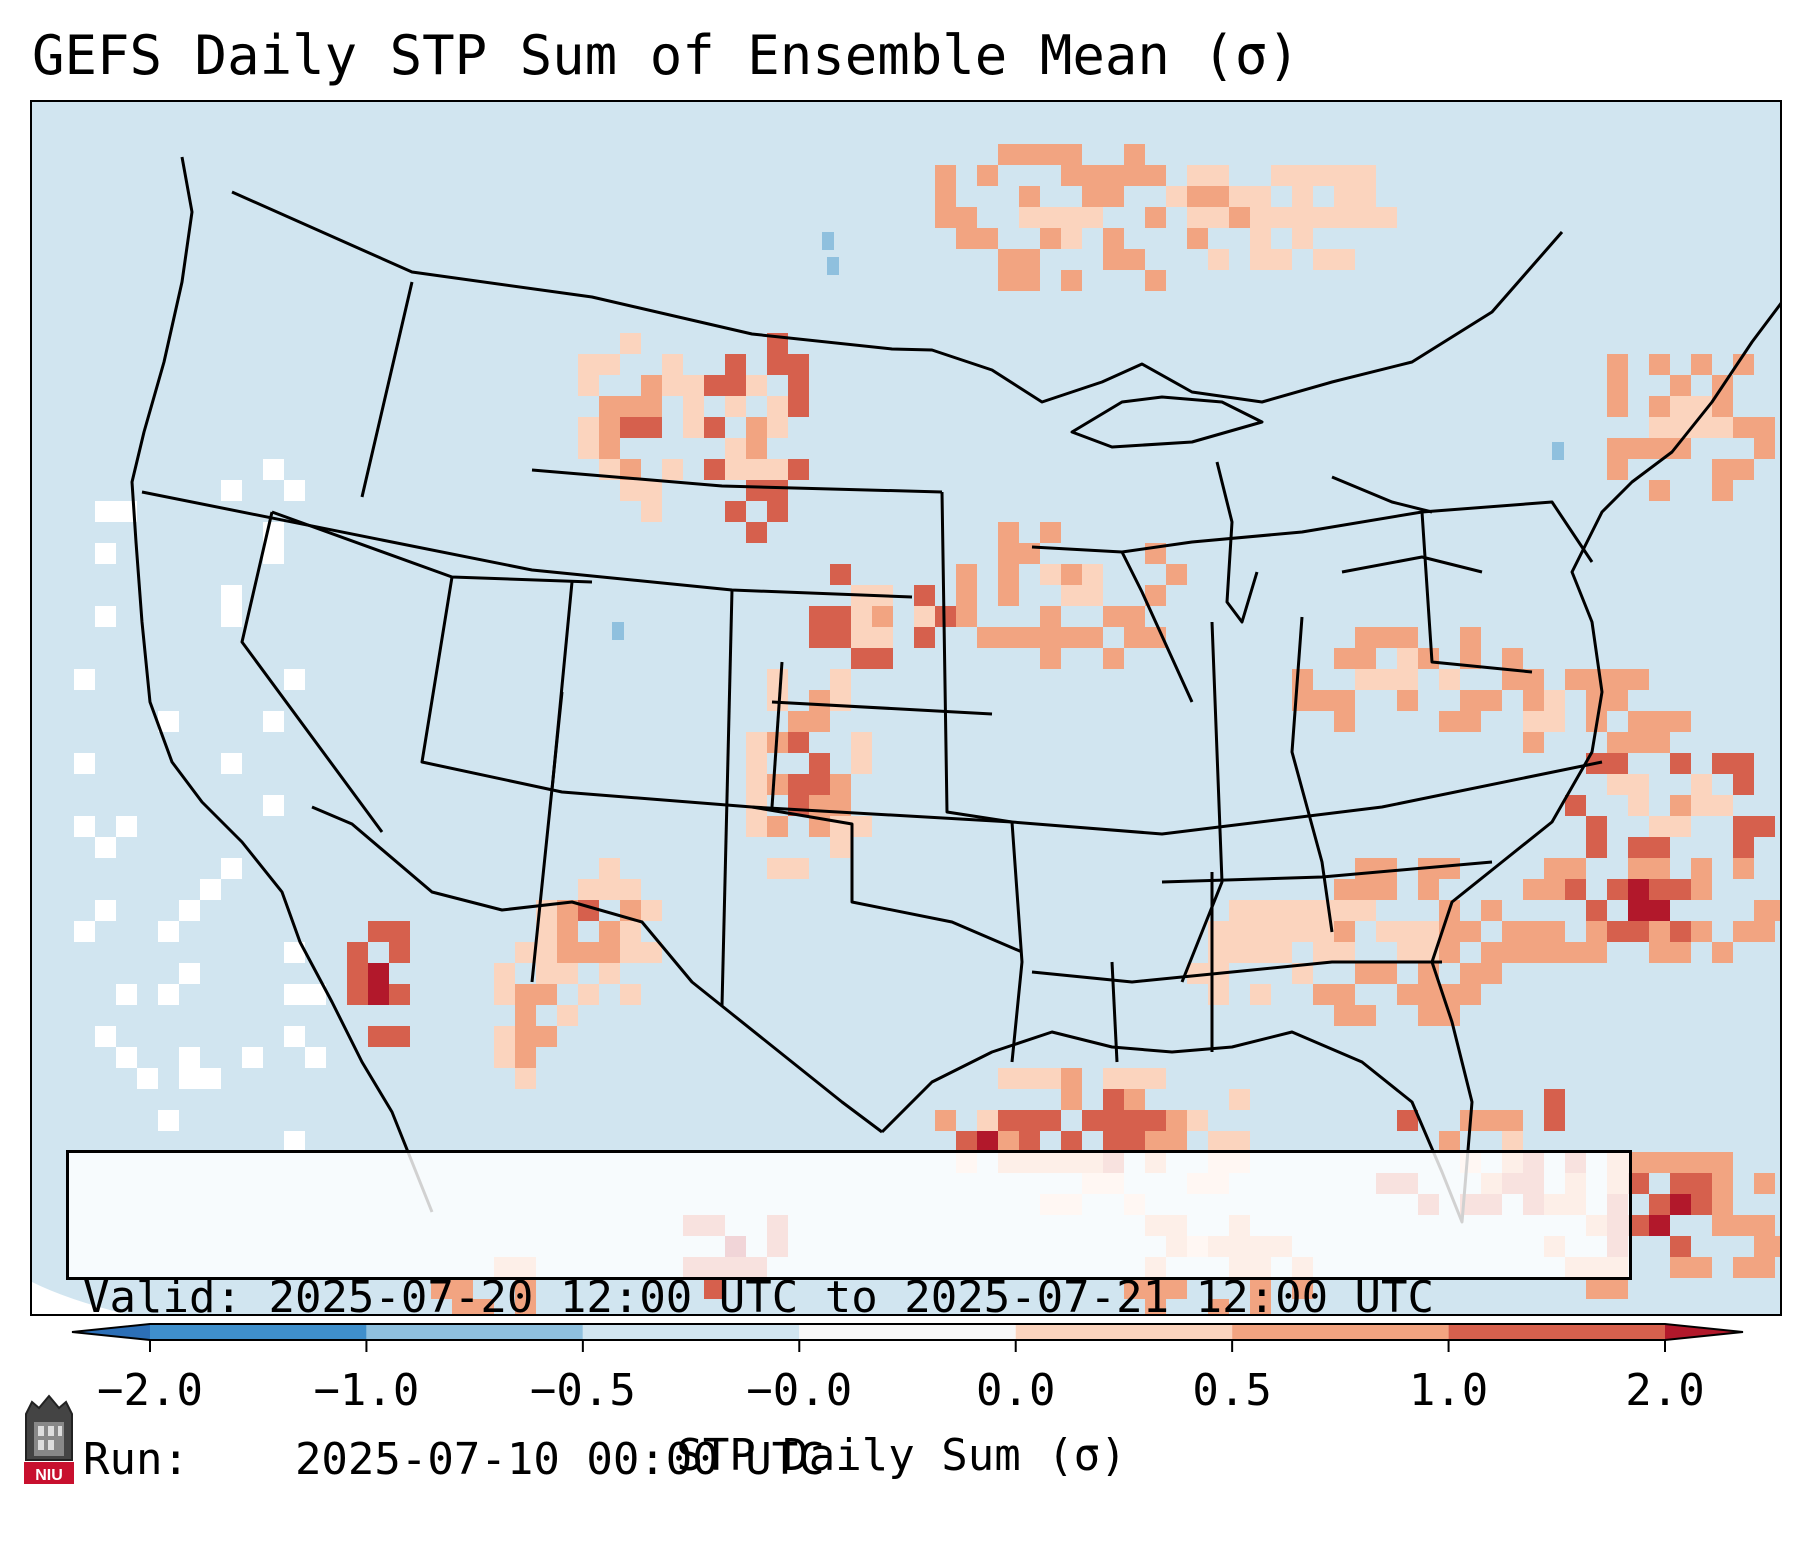 This screenshot has height=1541, width=1803. What do you see at coordinates (1448, 1390) in the screenshot?
I see `colorbar-tick-label: 1.0` at bounding box center [1448, 1390].